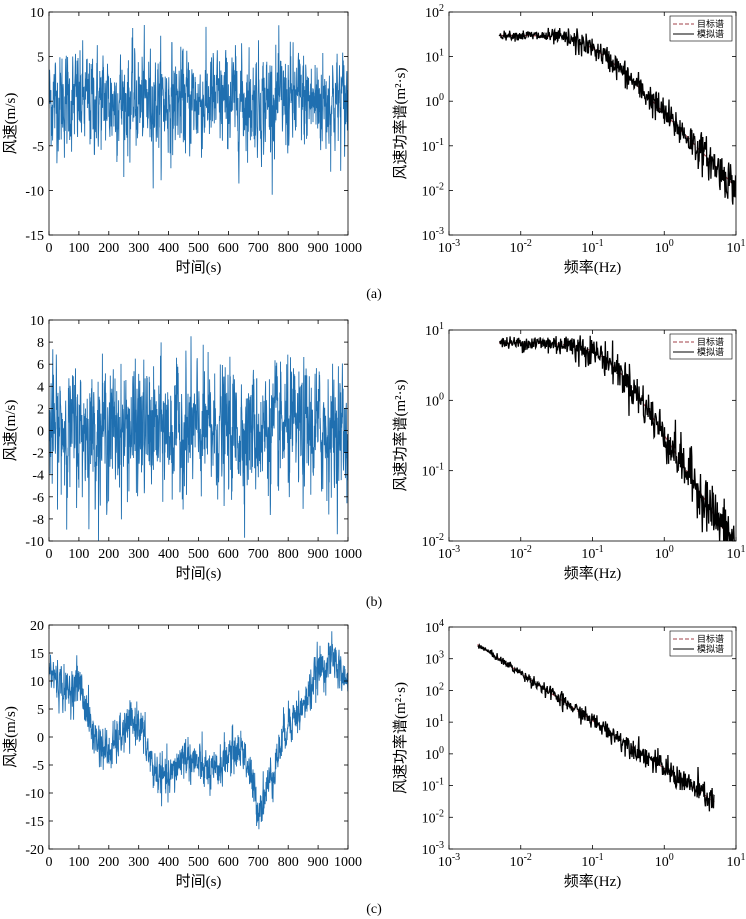 This screenshot has width=746, height=919. What do you see at coordinates (38, 476) in the screenshot?
I see `y-tick-label: -4` at bounding box center [38, 476].